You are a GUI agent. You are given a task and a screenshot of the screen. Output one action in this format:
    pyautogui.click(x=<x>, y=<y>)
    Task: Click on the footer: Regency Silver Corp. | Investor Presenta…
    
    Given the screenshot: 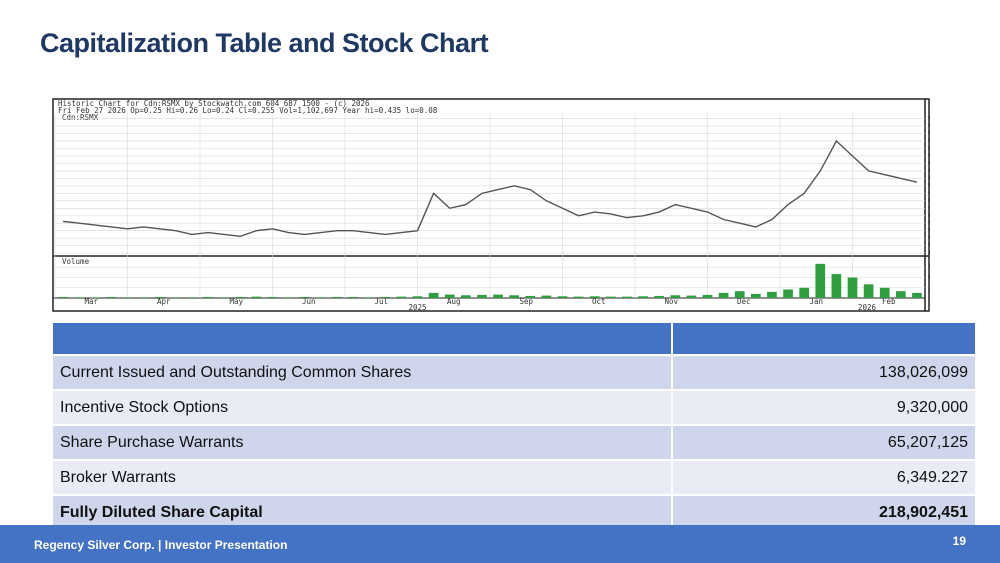 What is the action you would take?
    pyautogui.click(x=500, y=544)
    